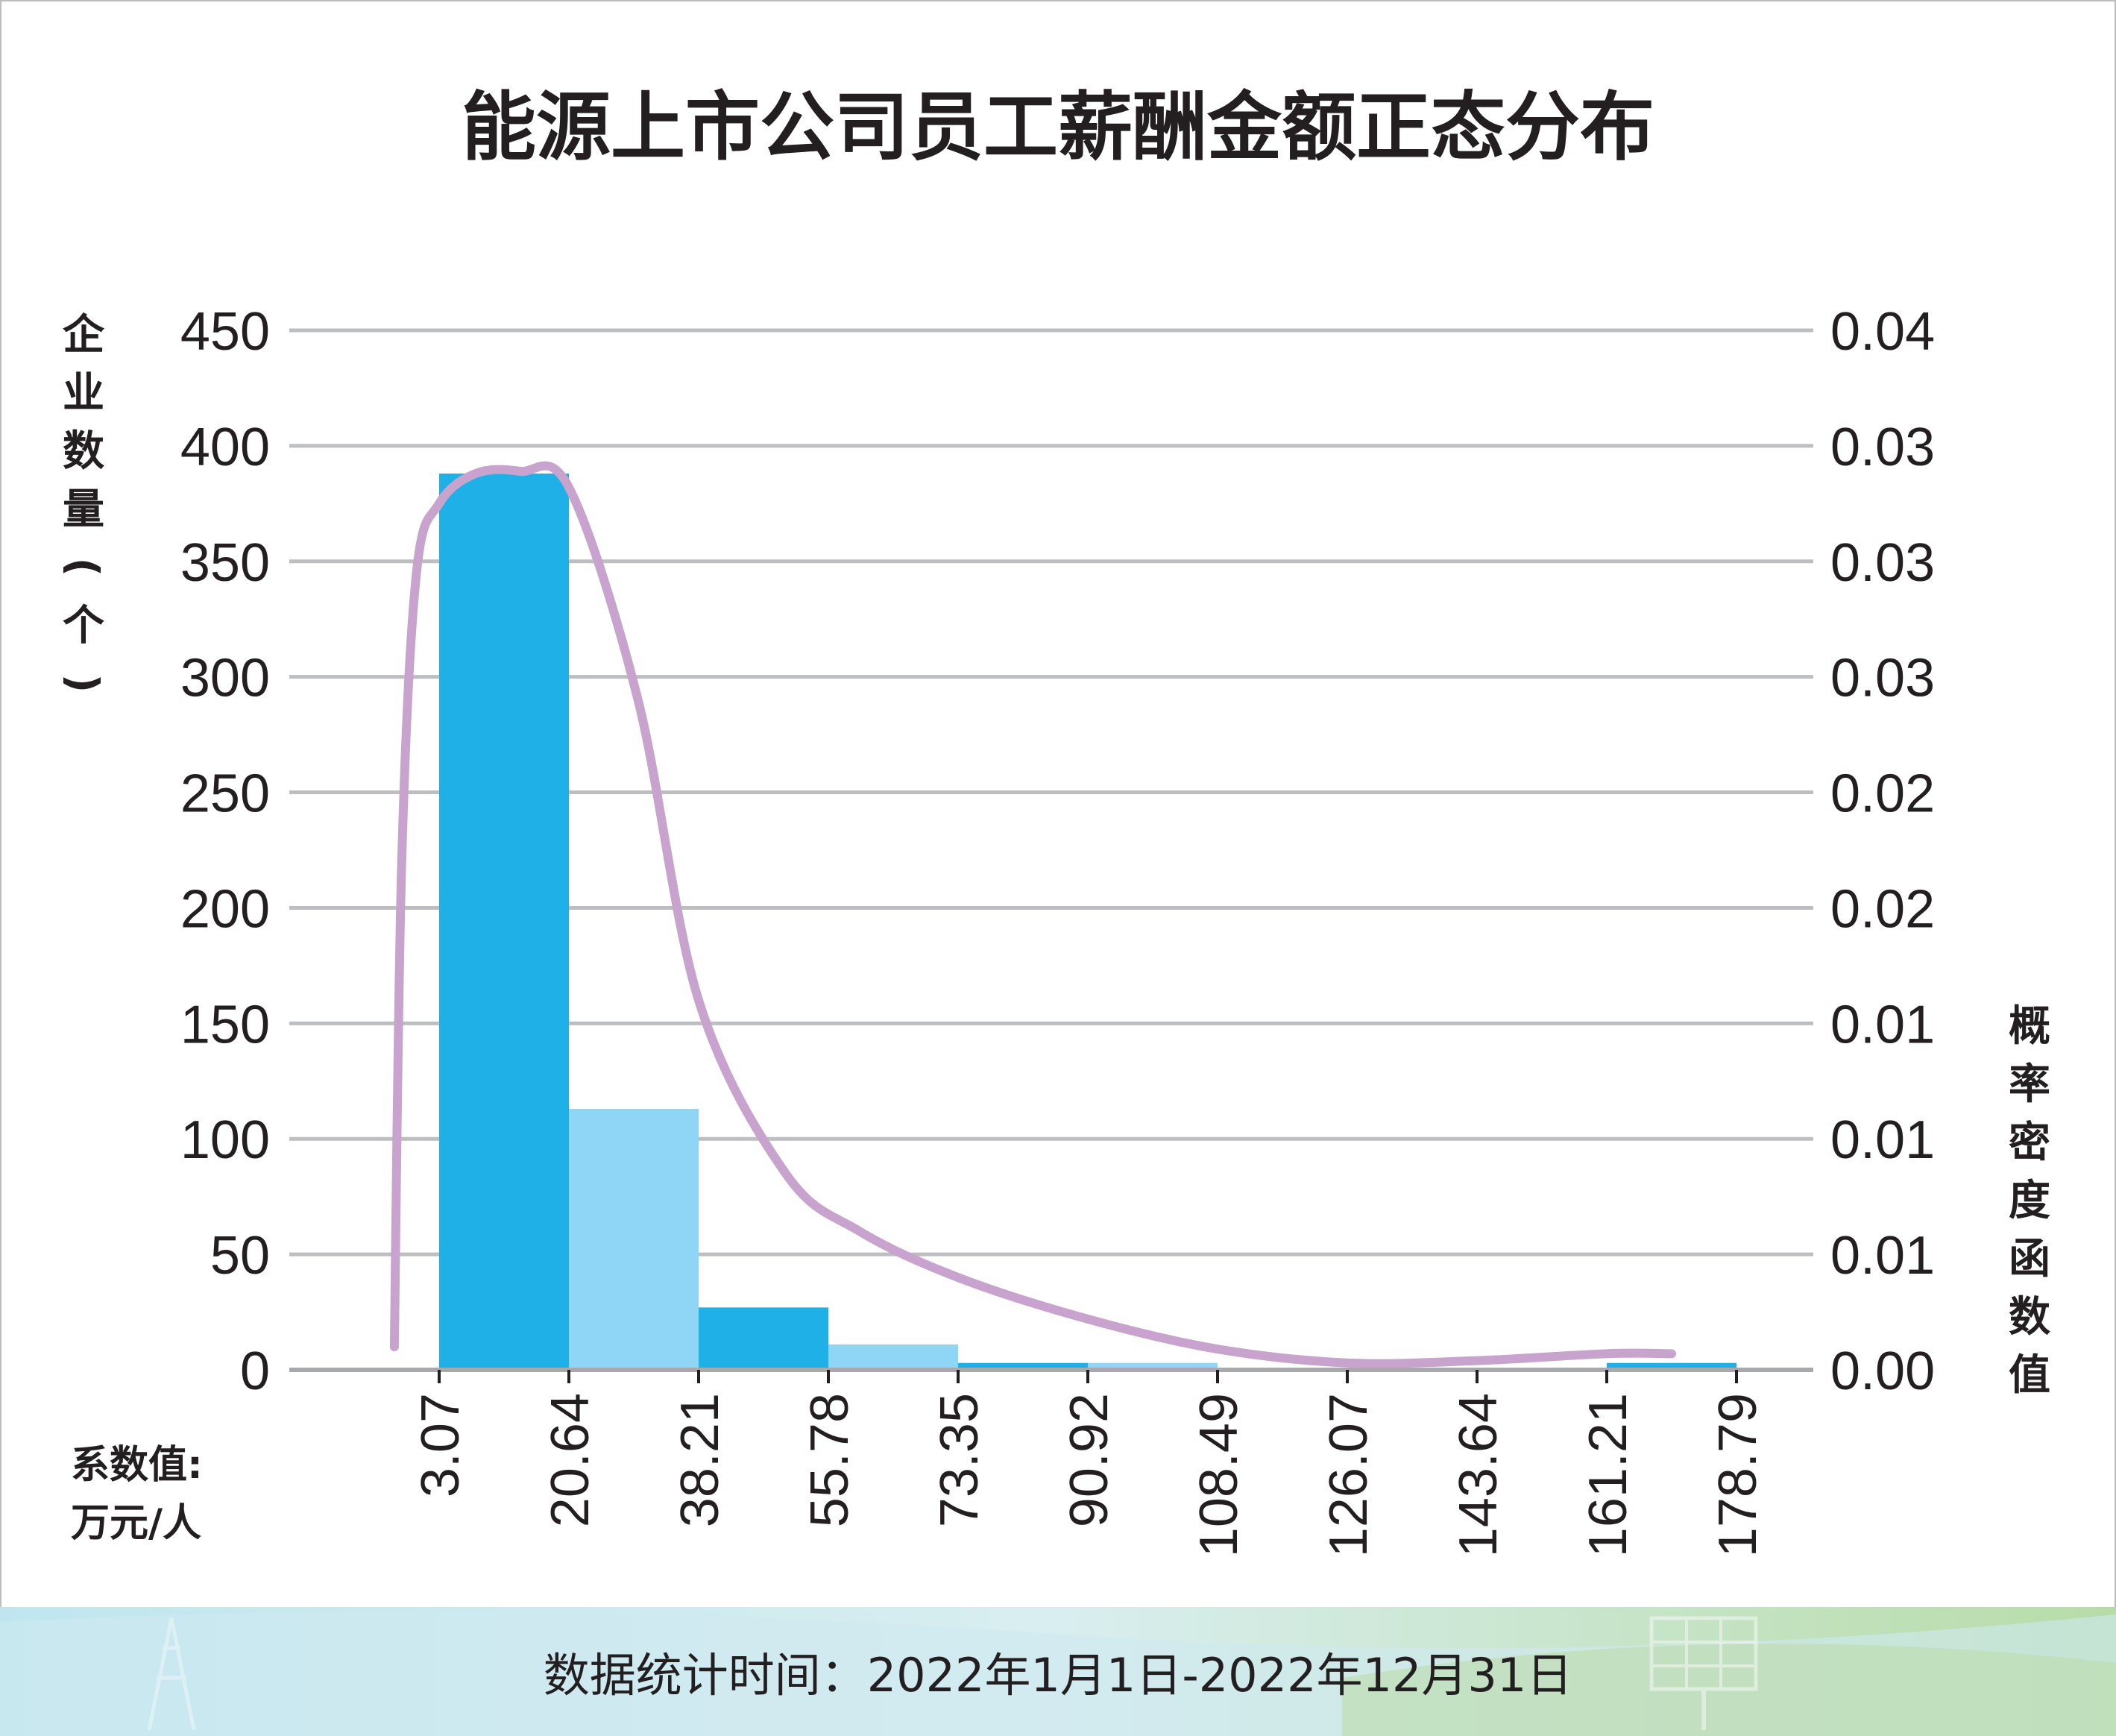 The image size is (2116, 1736). What do you see at coordinates (225, 332) in the screenshot?
I see `y-tick-label: 450` at bounding box center [225, 332].